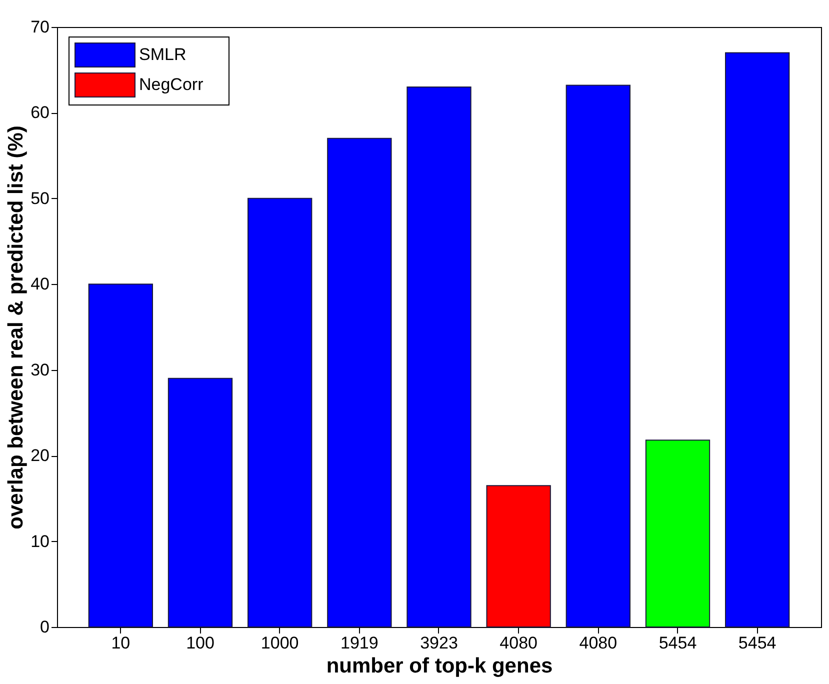 The image size is (829, 684). Describe the element at coordinates (279, 643) in the screenshot. I see `x-tick-label: 1000` at that location.